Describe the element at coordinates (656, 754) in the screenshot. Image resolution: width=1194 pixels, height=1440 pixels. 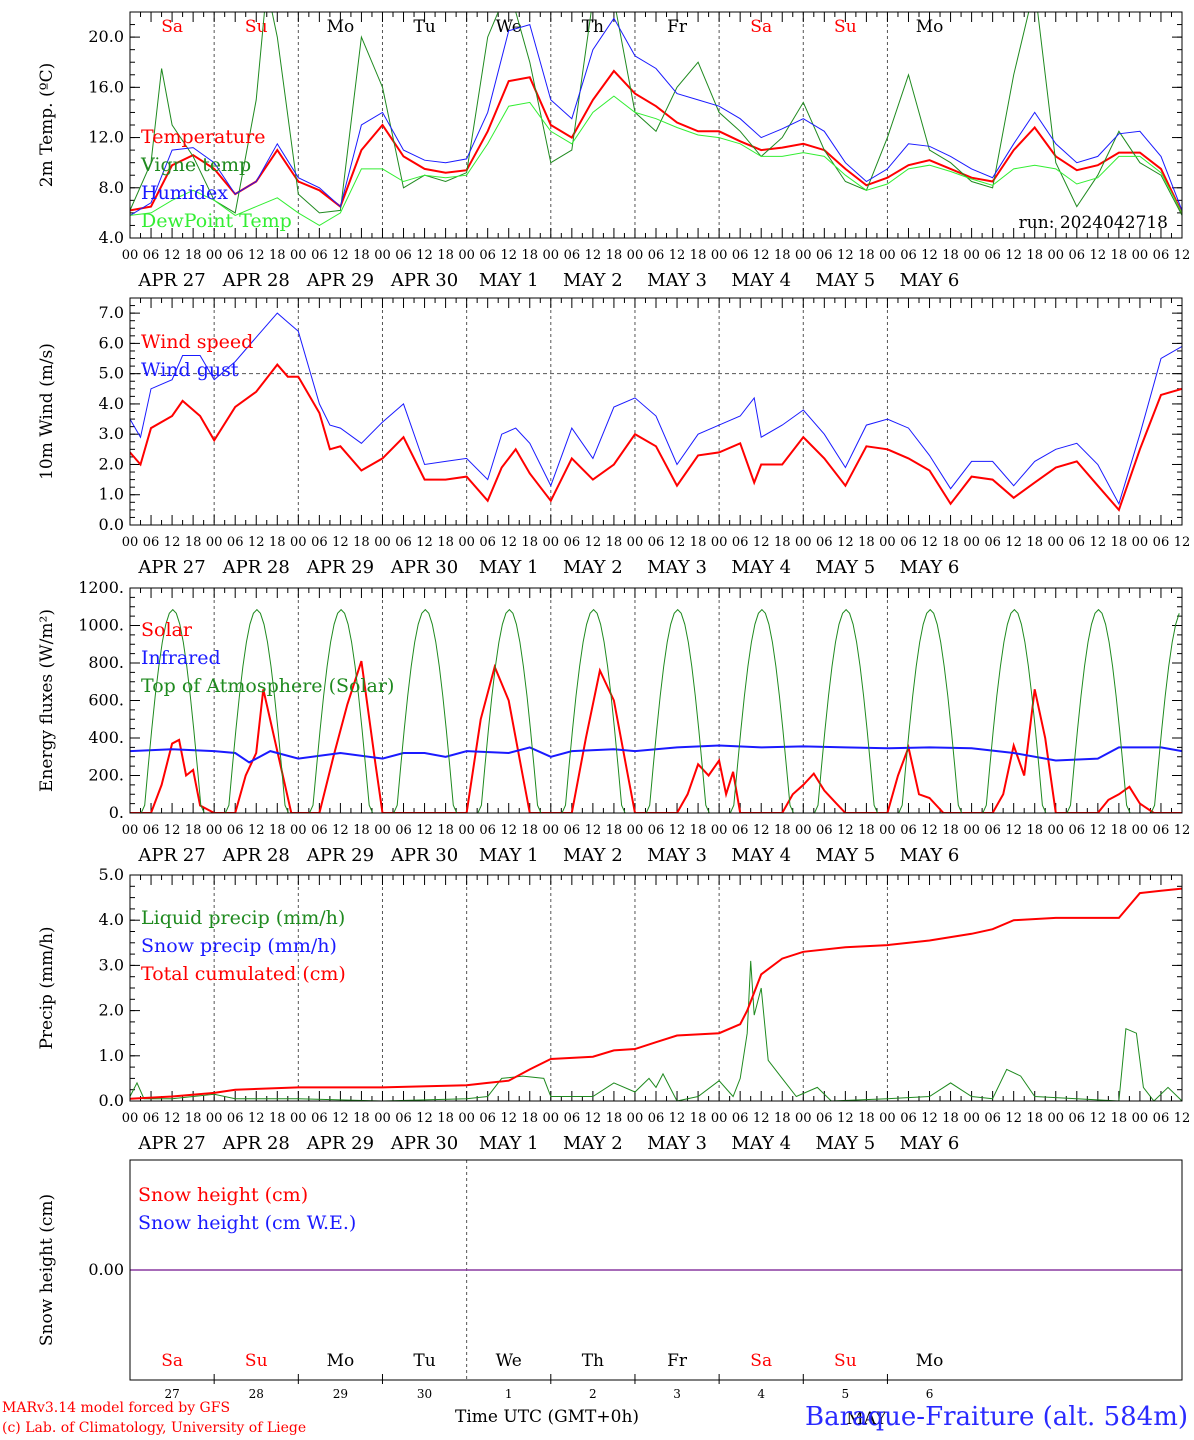
I see `series-infrared-line` at that location.